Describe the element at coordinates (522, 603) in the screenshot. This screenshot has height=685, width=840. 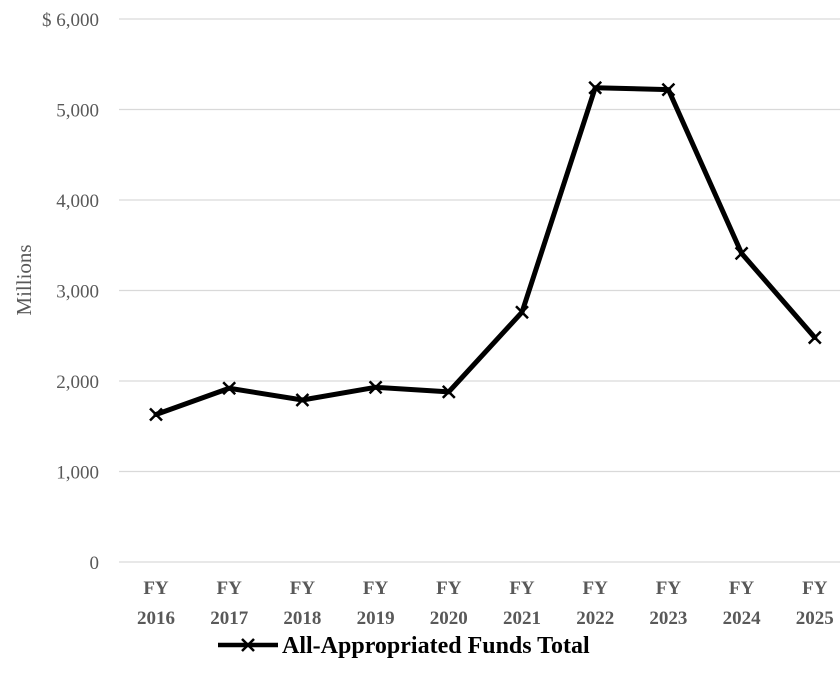
I see `x-tick-label: FY 2021` at that location.